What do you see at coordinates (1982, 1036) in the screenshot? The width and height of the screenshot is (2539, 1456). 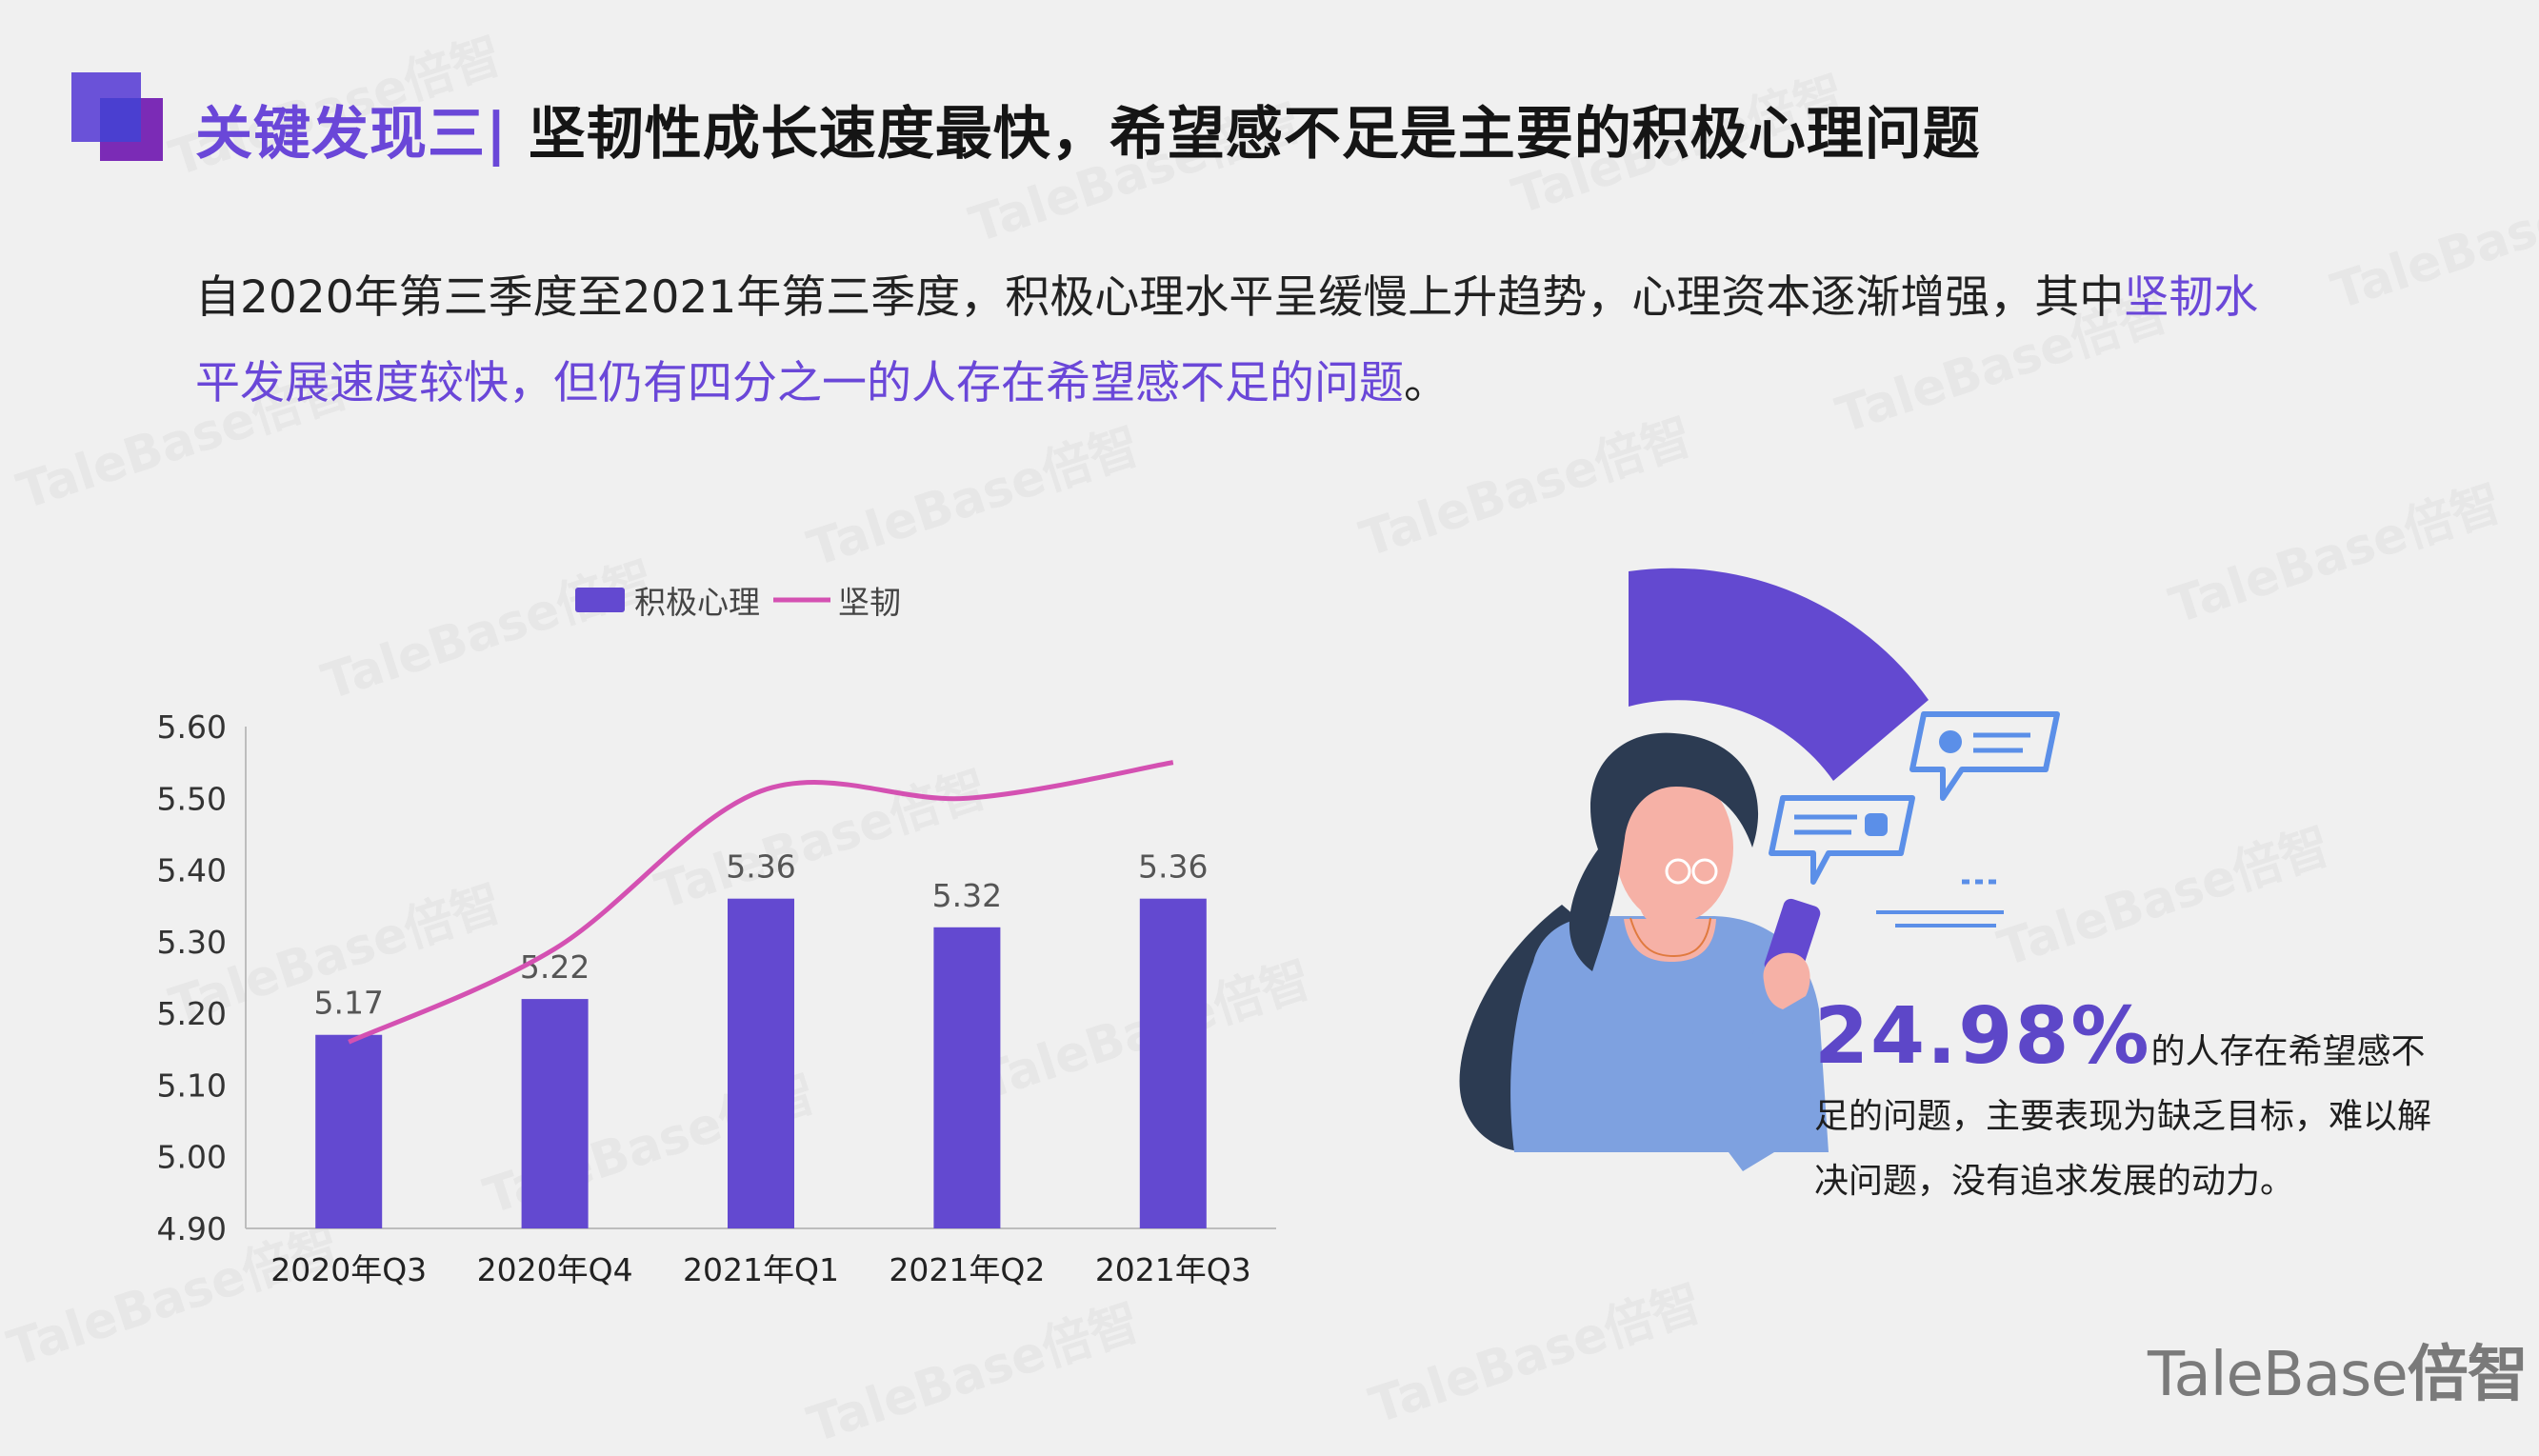 I see `hope-stat-percent: 24.98%` at bounding box center [1982, 1036].